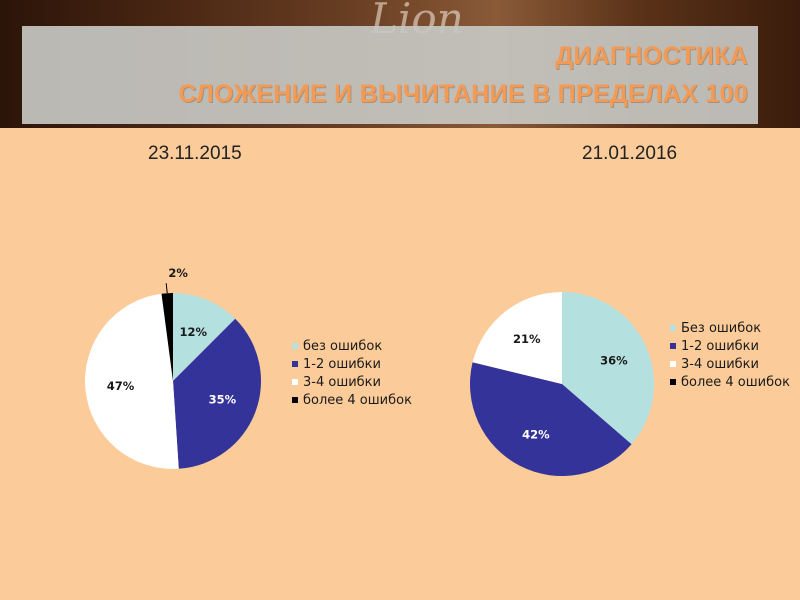 The image size is (800, 600). What do you see at coordinates (121, 386) in the screenshot?
I see `chart-1-label-3-4-errors: 47%` at bounding box center [121, 386].